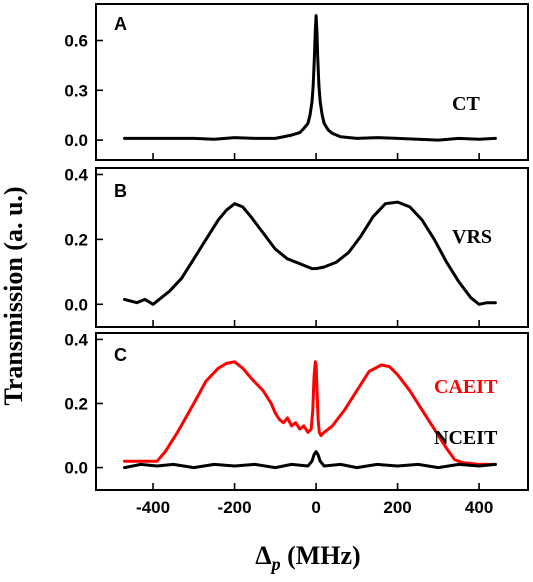 This screenshot has width=533, height=582. What do you see at coordinates (76, 41) in the screenshot?
I see `y-tick-label: 0.6` at bounding box center [76, 41].